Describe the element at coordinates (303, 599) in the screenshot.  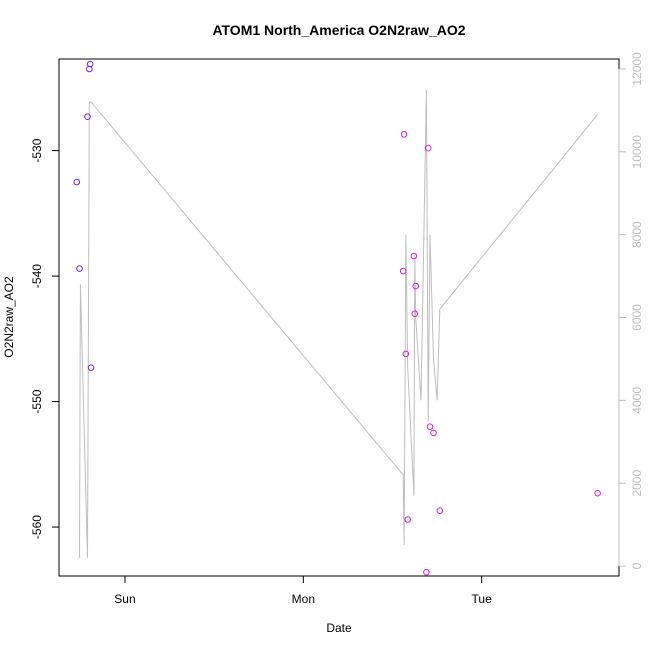
I see `x-tick-label-2: Mon` at that location.